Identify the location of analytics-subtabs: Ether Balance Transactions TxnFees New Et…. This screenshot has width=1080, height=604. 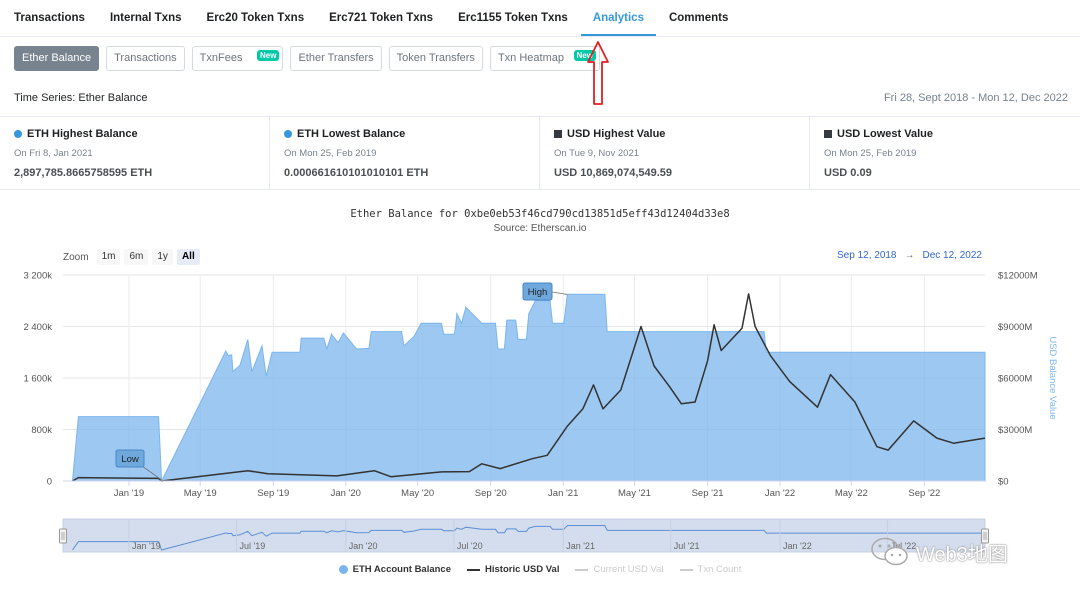
(310, 58).